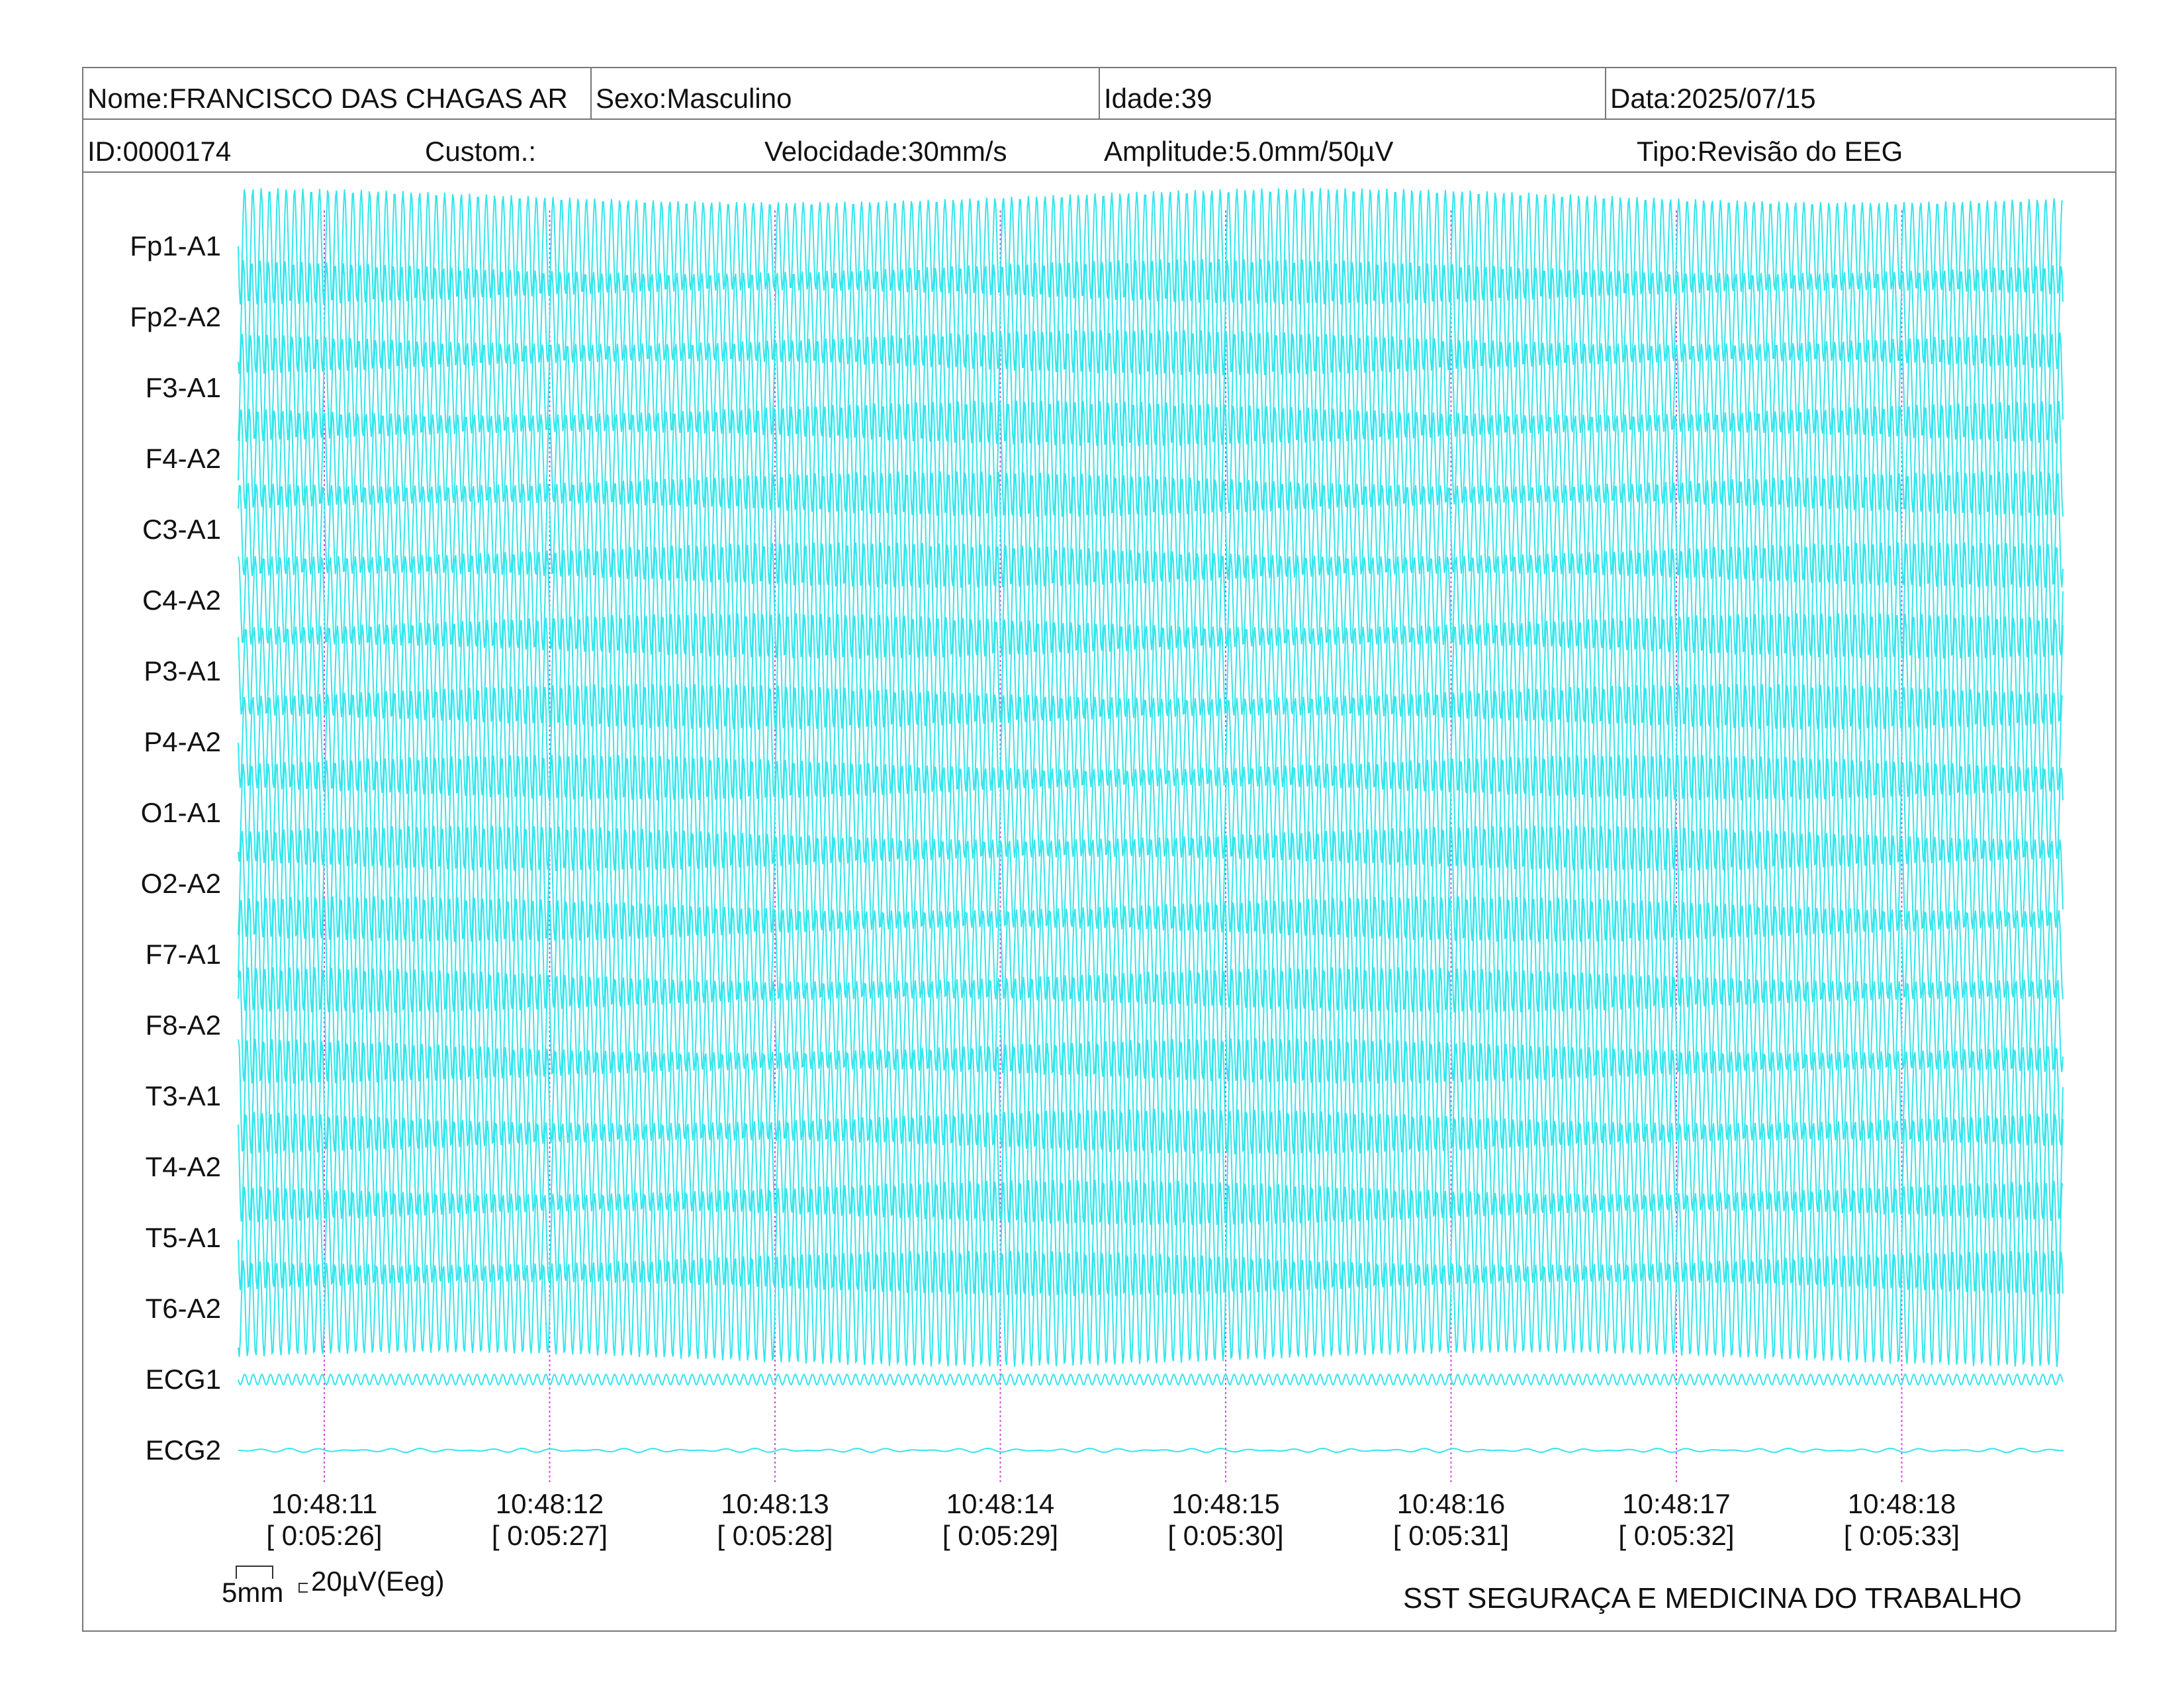 This screenshot has width=2184, height=1688. Describe the element at coordinates (694, 98) in the screenshot. I see `patient-sex: Sexo:Masculino` at that location.